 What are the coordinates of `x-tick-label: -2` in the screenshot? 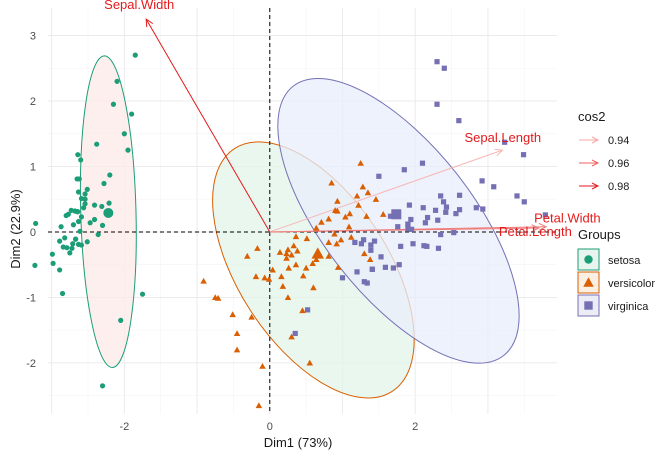 It's located at (124, 427).